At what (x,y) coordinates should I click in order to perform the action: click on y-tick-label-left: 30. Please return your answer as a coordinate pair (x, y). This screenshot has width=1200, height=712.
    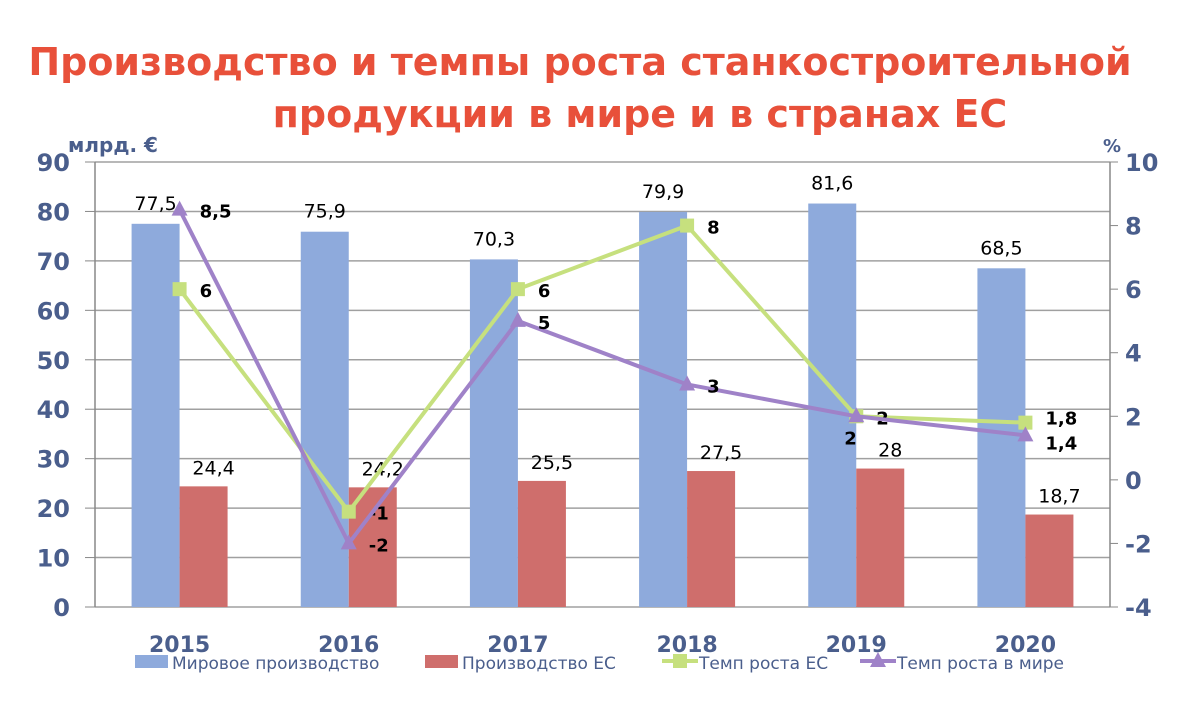
    Looking at the image, I should click on (53, 460).